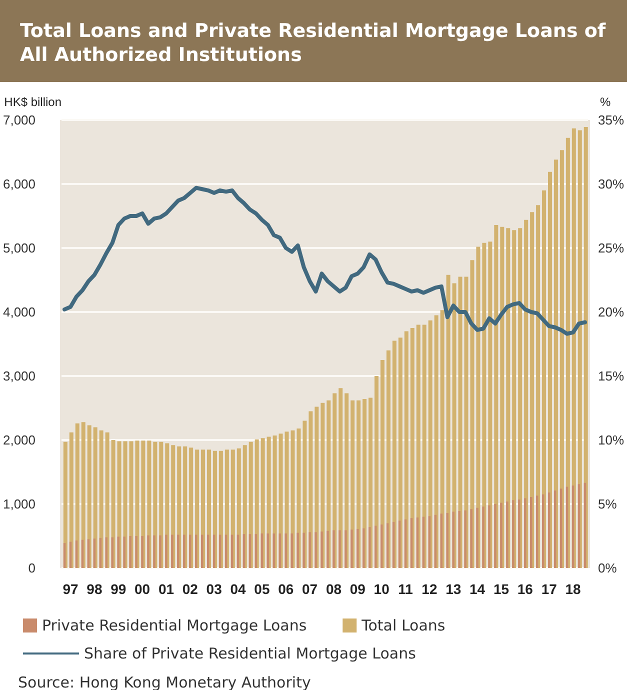 The height and width of the screenshot is (690, 627). Describe the element at coordinates (334, 589) in the screenshot. I see `x-tick-label: 08` at that location.